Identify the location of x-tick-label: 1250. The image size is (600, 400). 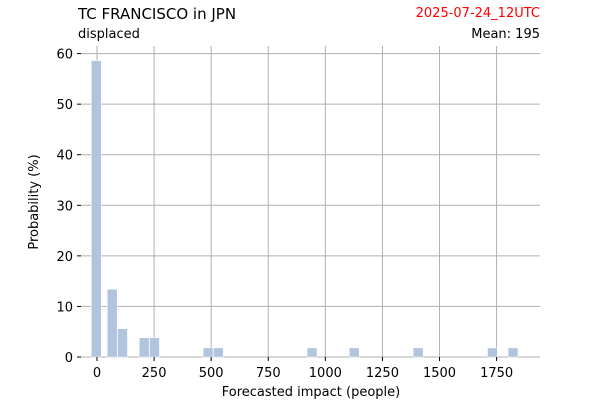
(382, 373).